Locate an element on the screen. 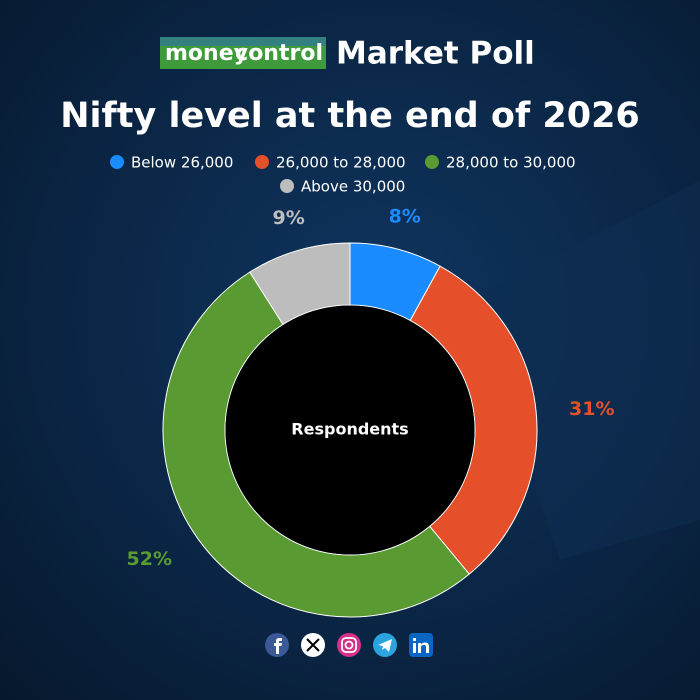 Image resolution: width=700 pixels, height=700 pixels. telegram-glyph is located at coordinates (385, 645).